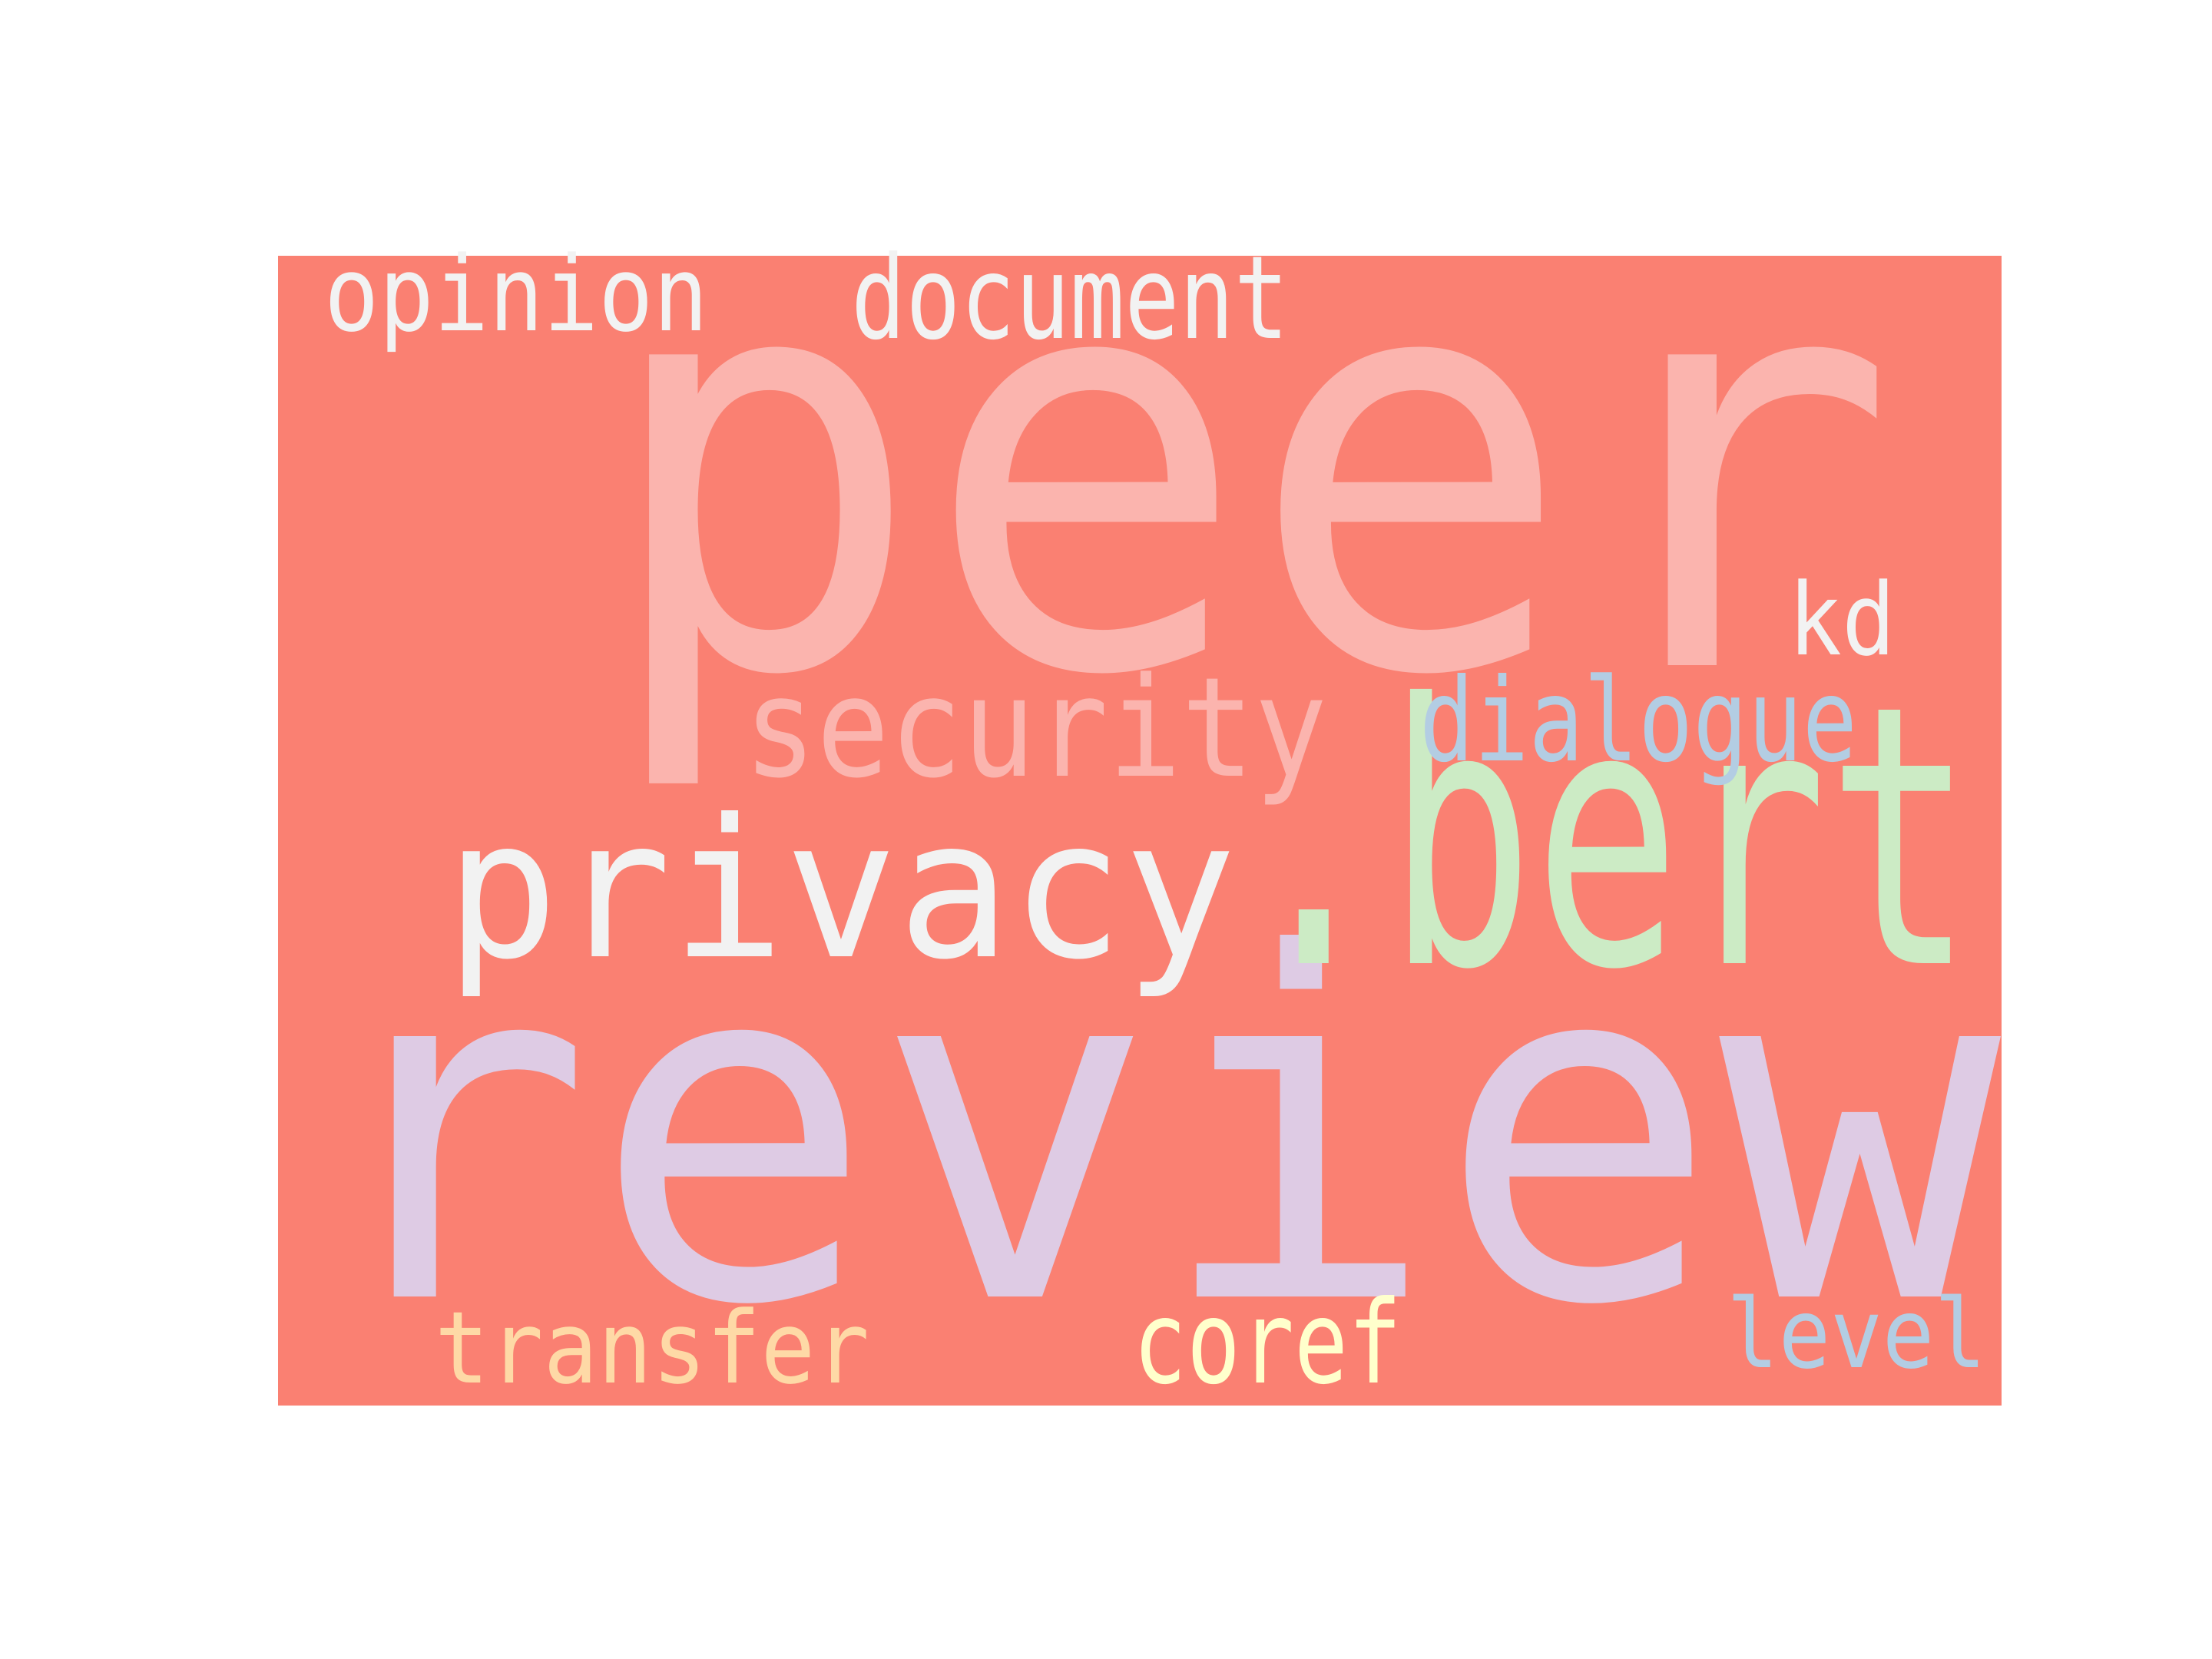 This screenshot has height=1659, width=2212. Describe the element at coordinates (1638, 721) in the screenshot. I see `word-dialogue: dialogue` at that location.